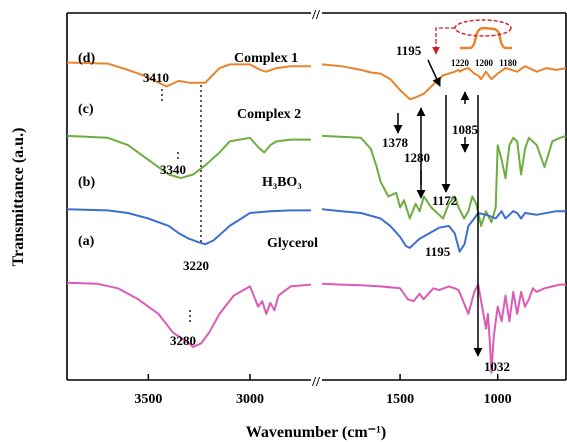 The height and width of the screenshot is (442, 567). I want to click on panel-label-a: (a), so click(86, 241).